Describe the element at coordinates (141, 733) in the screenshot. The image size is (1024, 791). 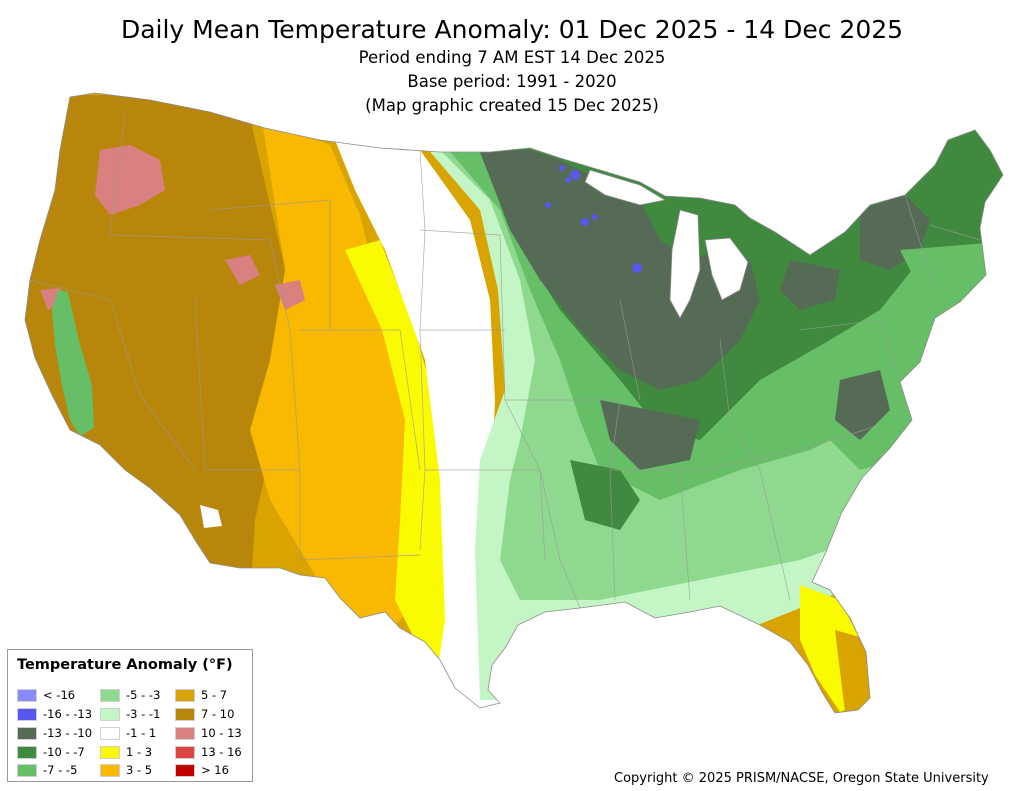
I see `legend-label: -1 - 1` at that location.